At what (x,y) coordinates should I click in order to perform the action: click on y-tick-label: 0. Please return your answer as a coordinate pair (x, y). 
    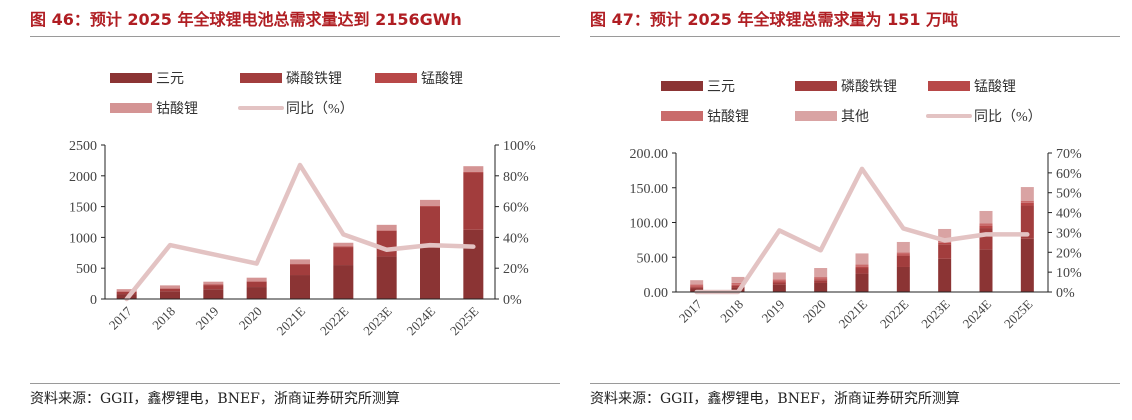
    Looking at the image, I should click on (93, 300).